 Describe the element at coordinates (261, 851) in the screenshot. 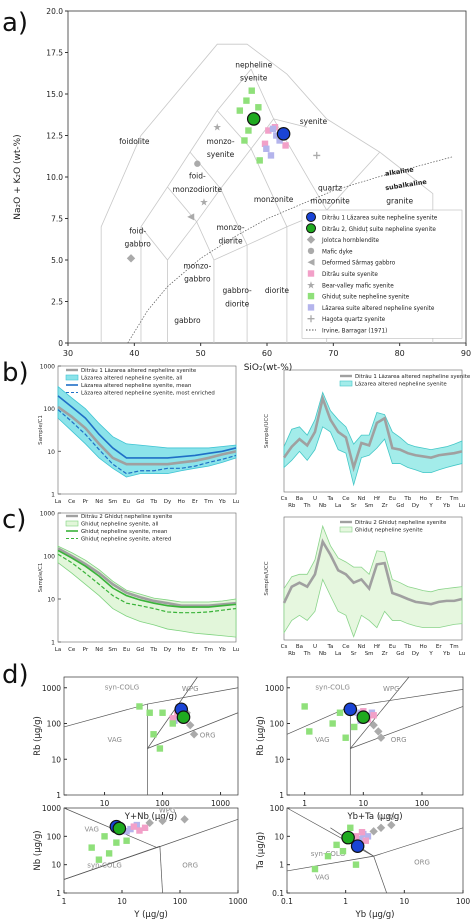

I see `d-ta-yb-ylabel: Ta (µg/g)` at that location.